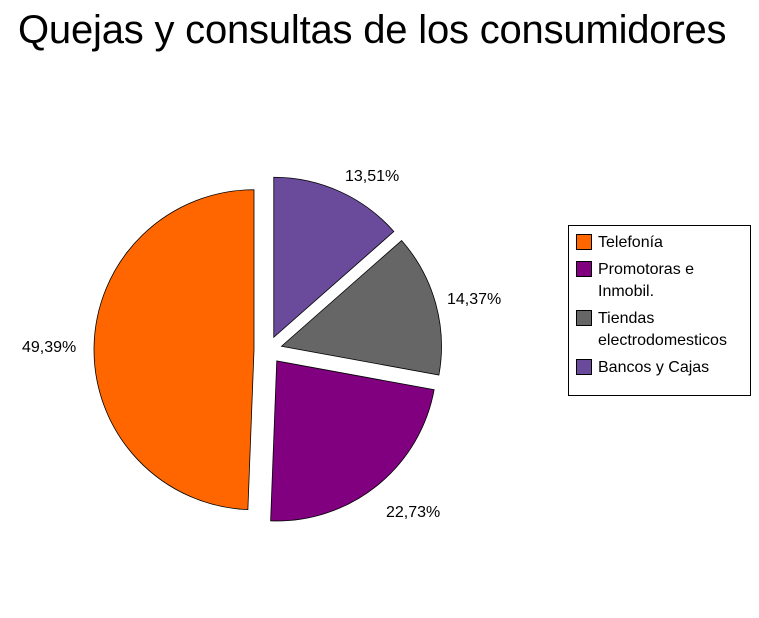 This screenshot has height=618, width=759. What do you see at coordinates (584, 269) in the screenshot?
I see `legend-swatch-promotoras` at bounding box center [584, 269].